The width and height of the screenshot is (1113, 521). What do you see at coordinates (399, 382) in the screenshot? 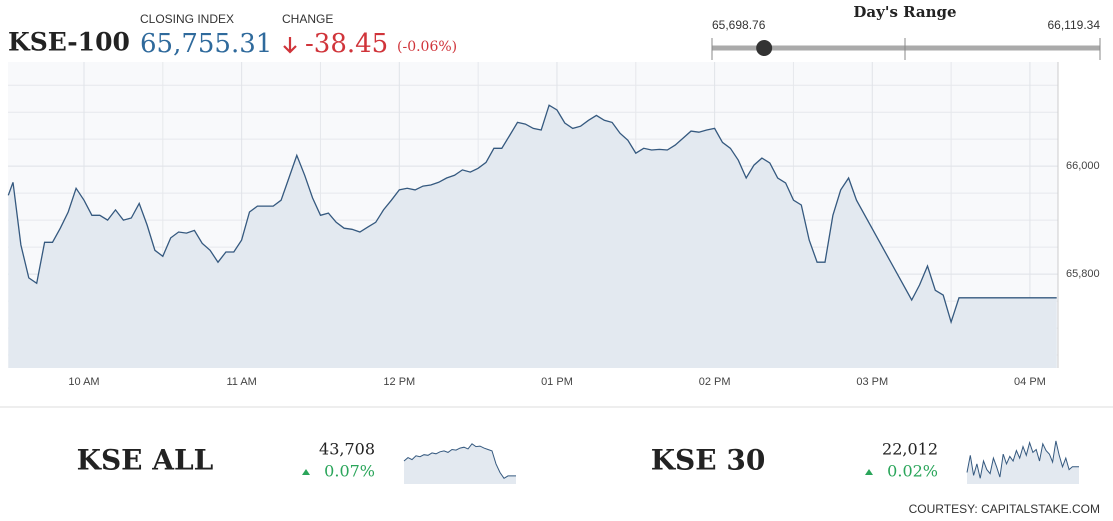
I see `x-tick-label: 12 PM` at bounding box center [399, 382].